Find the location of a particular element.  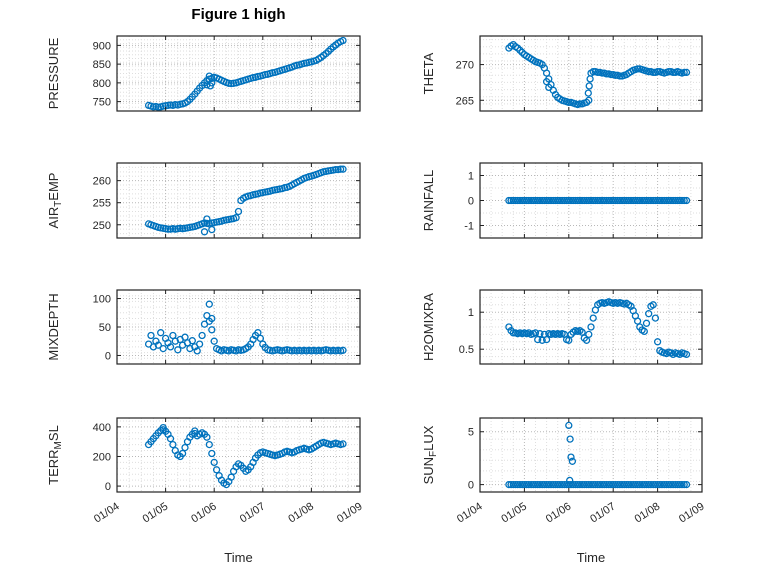

sun_flux-xtick-label: 01/05 is located at coordinates (514, 512).